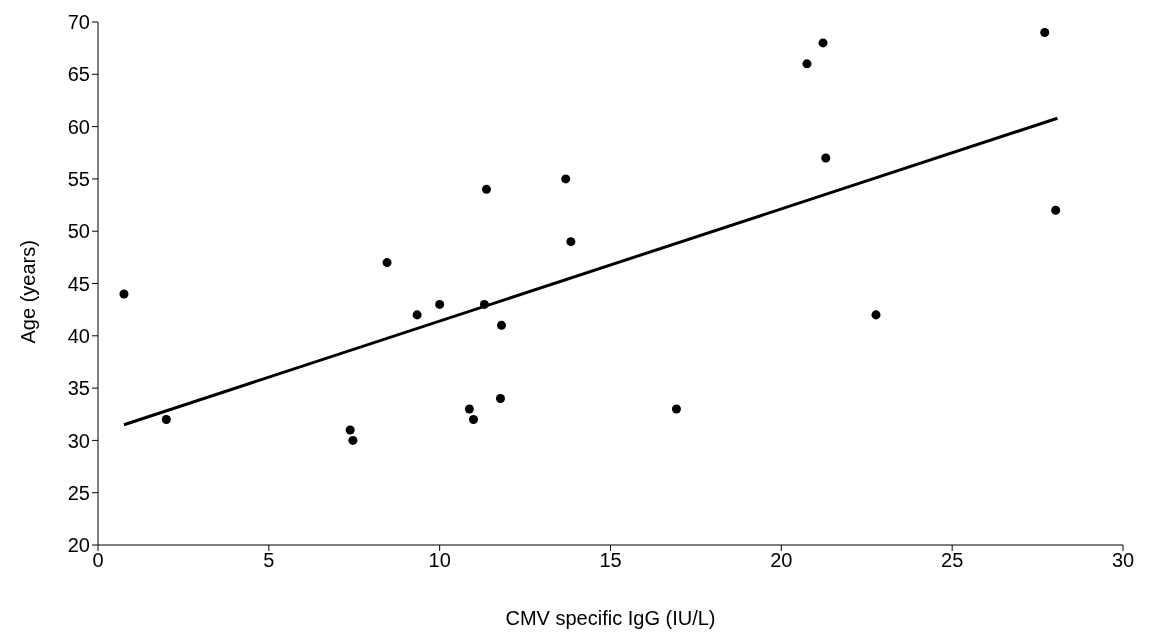  What do you see at coordinates (28, 292) in the screenshot?
I see `y-axis-title: Age (years)` at bounding box center [28, 292].